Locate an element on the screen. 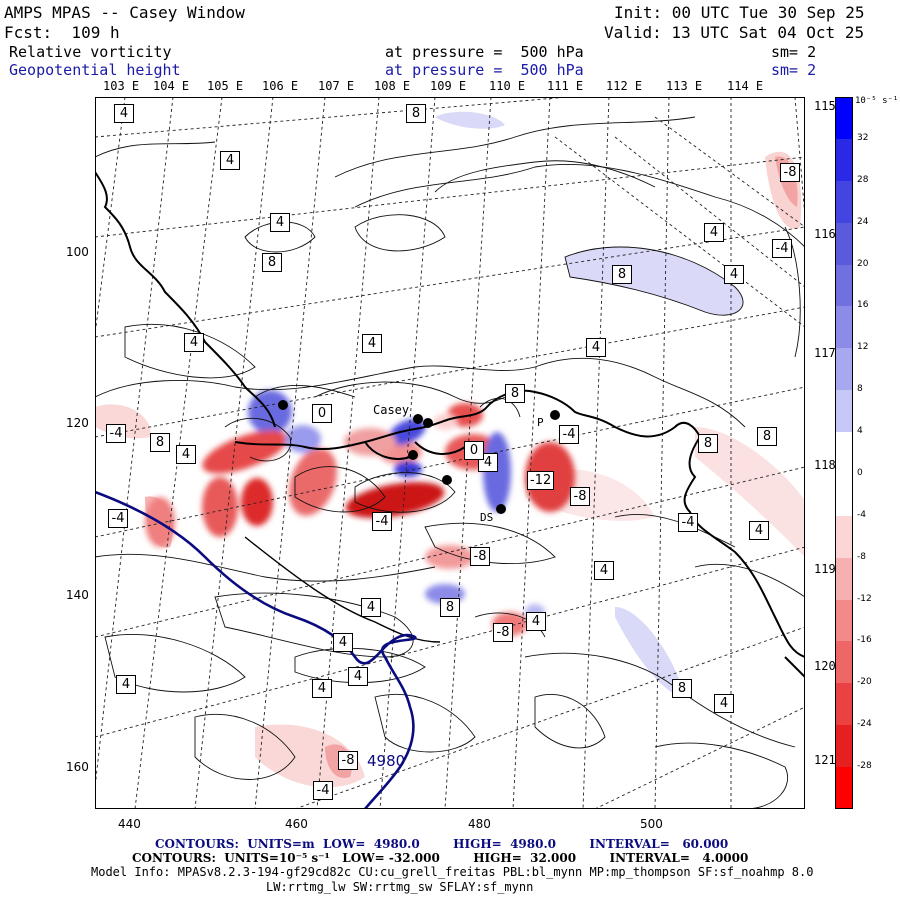 This screenshot has width=900, height=900. level-vorticity: at pressure = 500 hPa is located at coordinates (484, 52).